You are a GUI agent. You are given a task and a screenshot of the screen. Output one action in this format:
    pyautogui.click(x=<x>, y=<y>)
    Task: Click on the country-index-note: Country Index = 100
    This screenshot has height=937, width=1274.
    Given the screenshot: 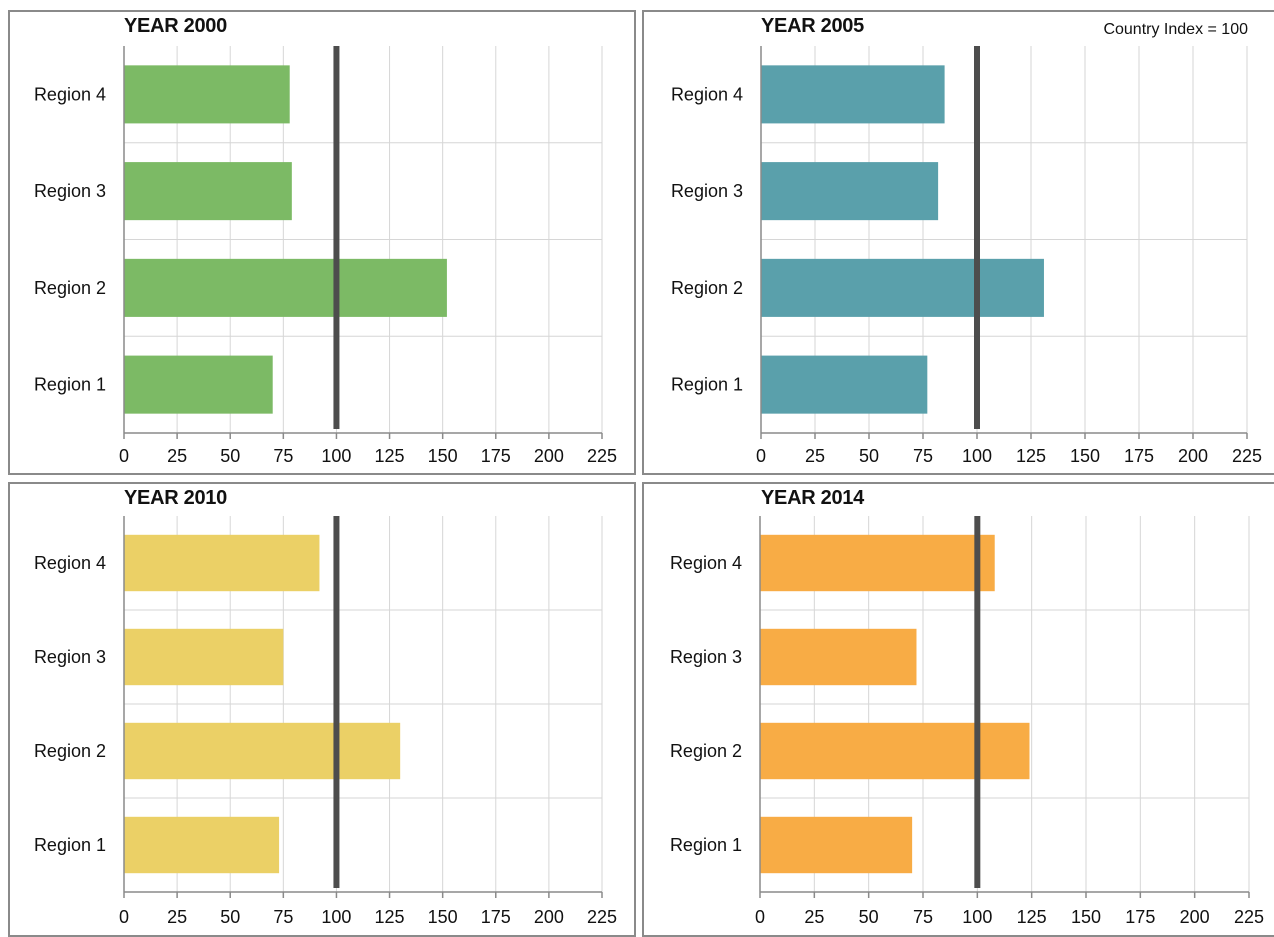 What is the action you would take?
    pyautogui.click(x=1175, y=29)
    